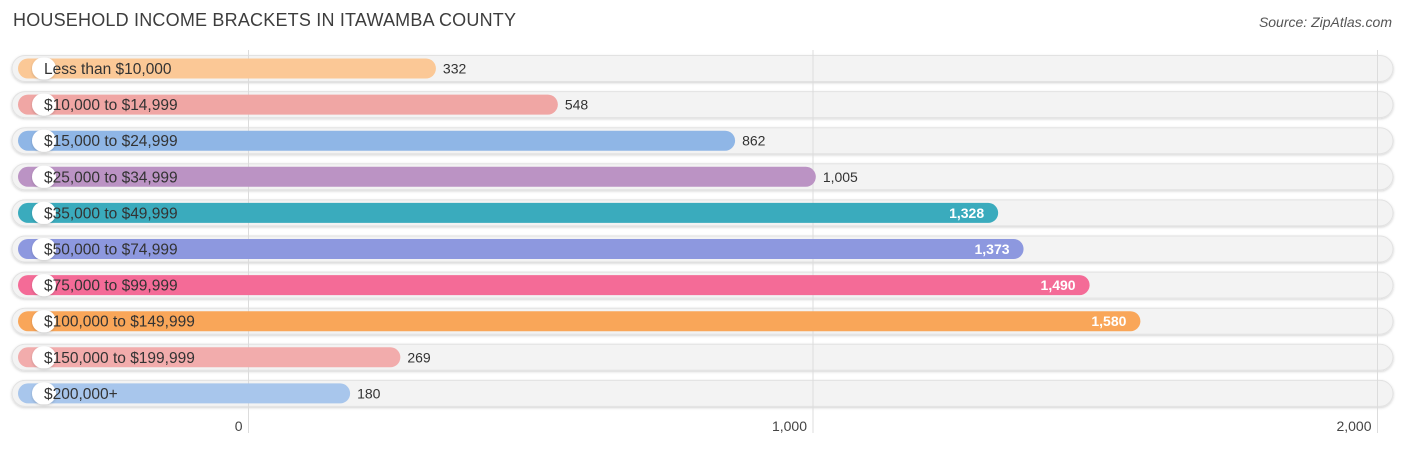  Describe the element at coordinates (577, 105) in the screenshot. I see `value-label: 548` at that location.